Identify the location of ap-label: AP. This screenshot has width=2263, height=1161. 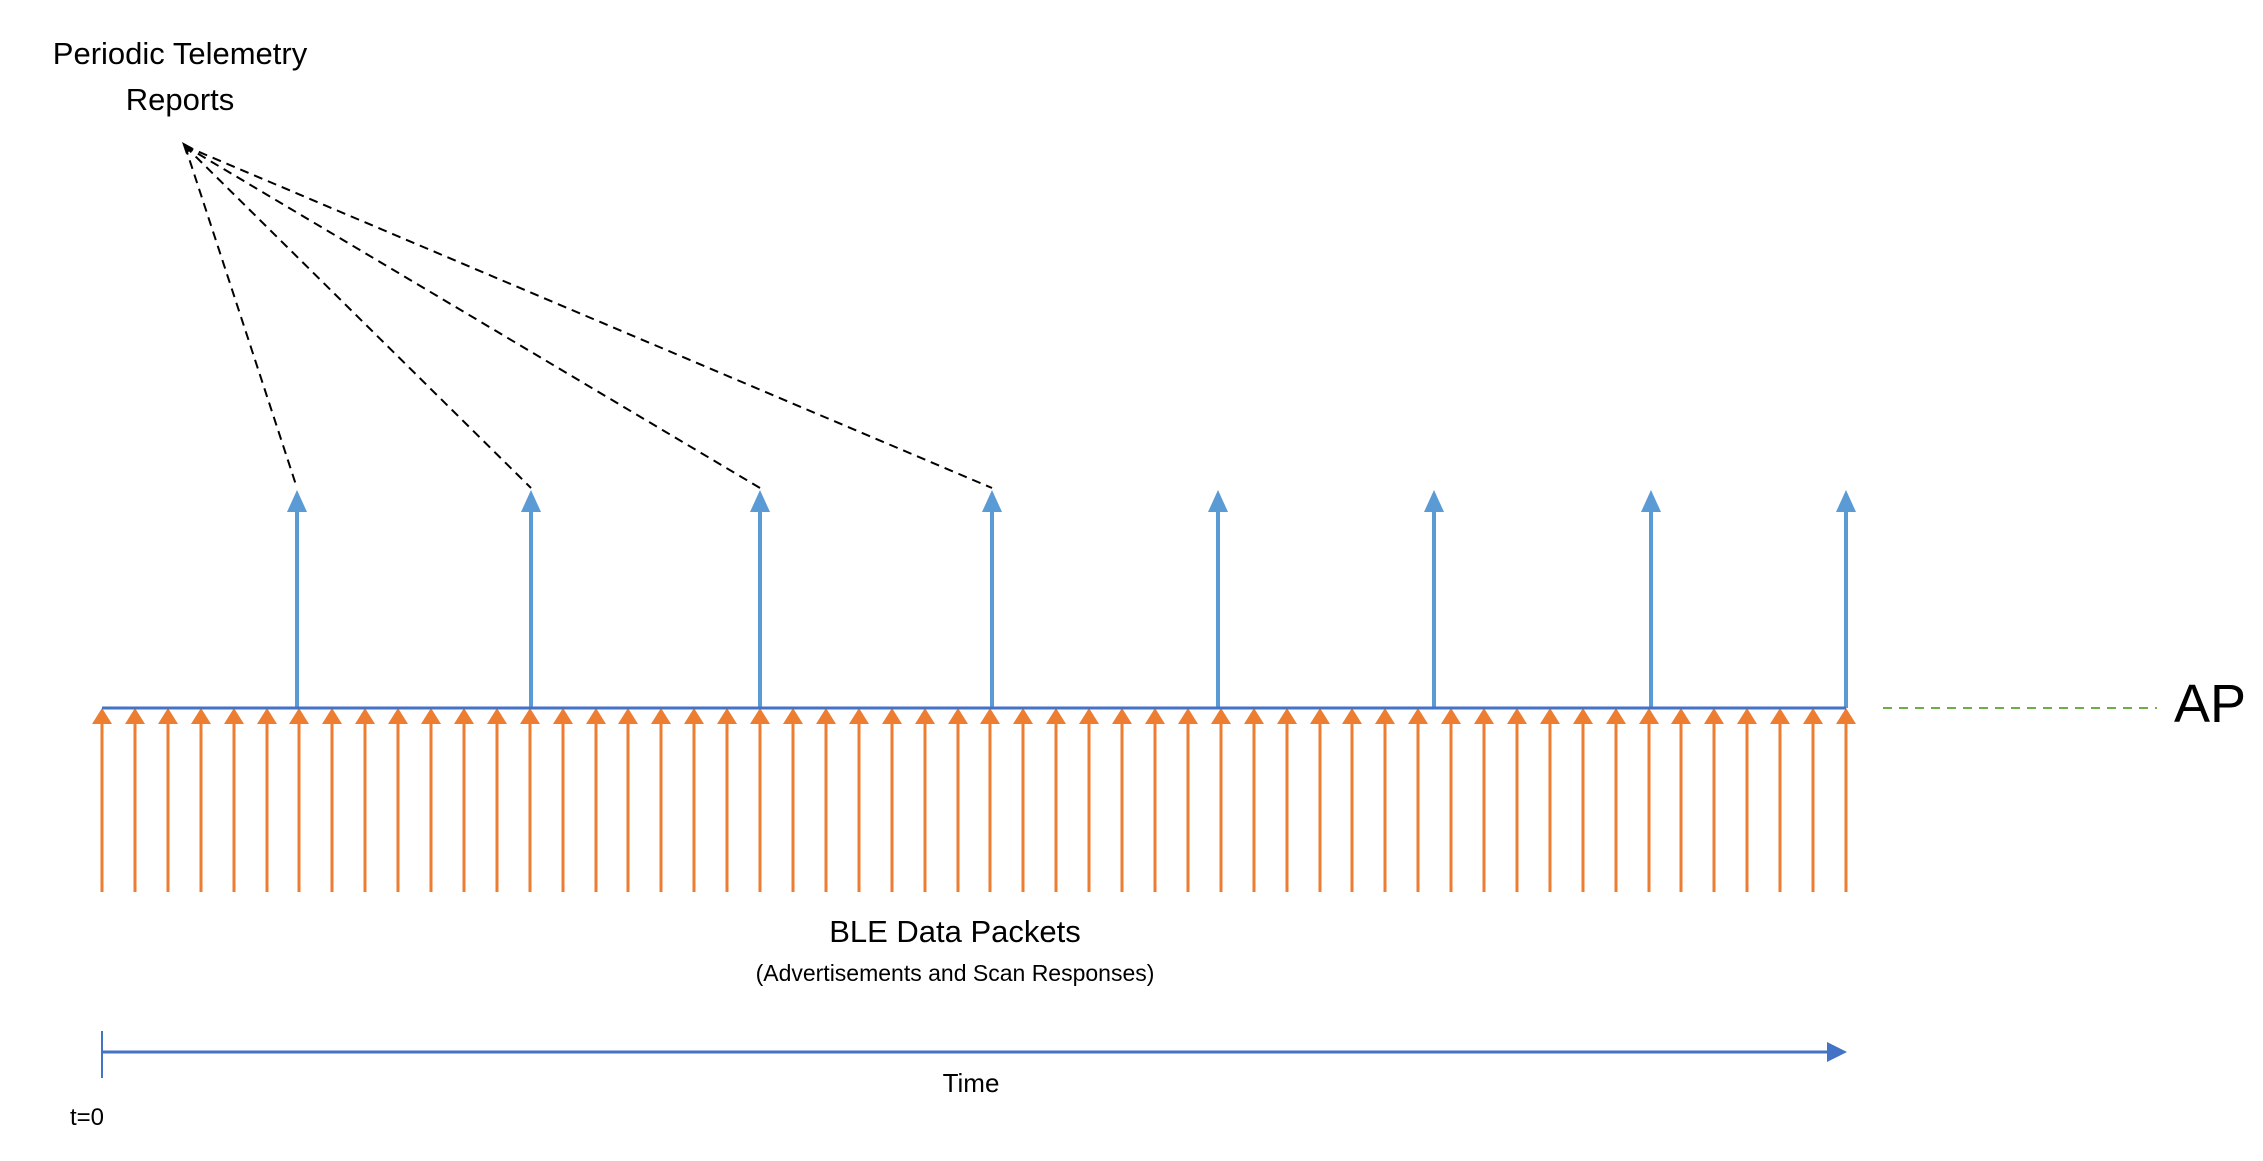
(2210, 704).